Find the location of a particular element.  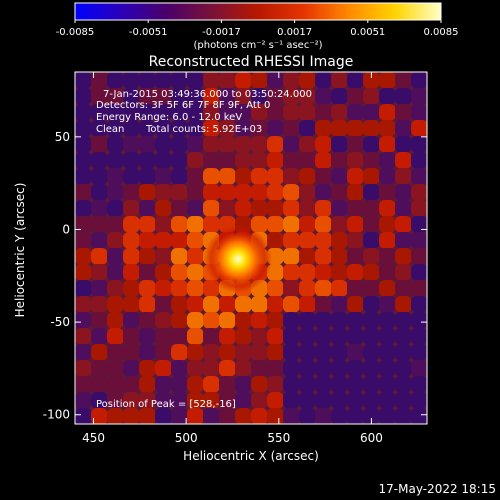

y-axis-title: Heliocentric Y (arcsec) is located at coordinates (20, 250).